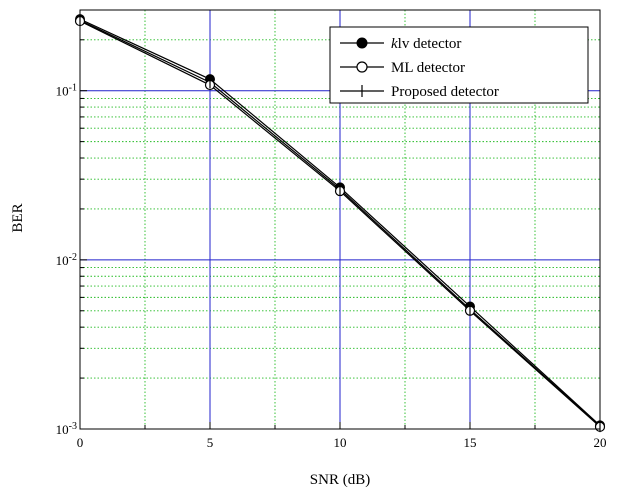  I want to click on legend-label: klv detector, so click(426, 44).